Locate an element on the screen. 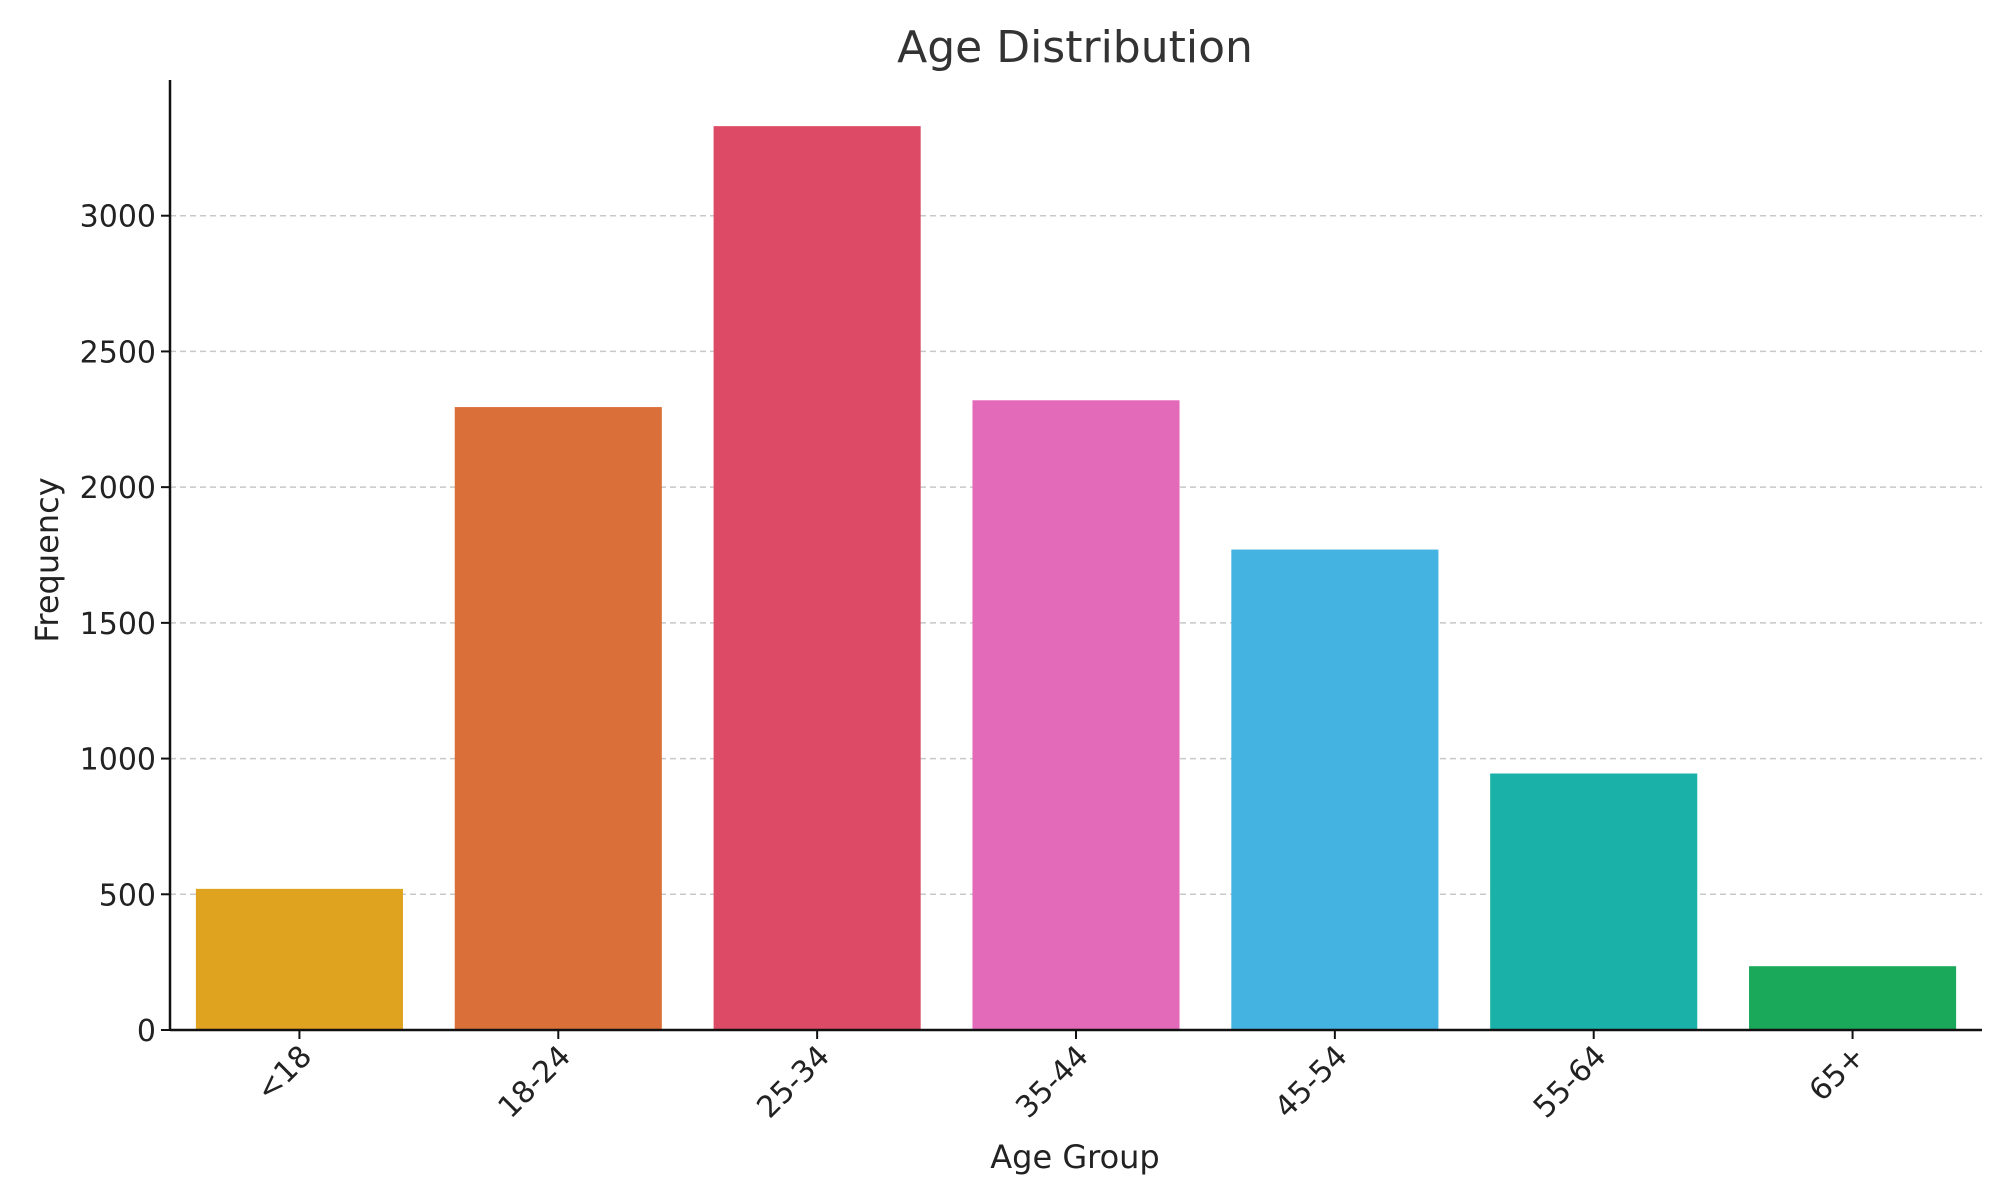 This screenshot has height=1200, width=2000. x-tick-label: 18-24 is located at coordinates (535, 1082).